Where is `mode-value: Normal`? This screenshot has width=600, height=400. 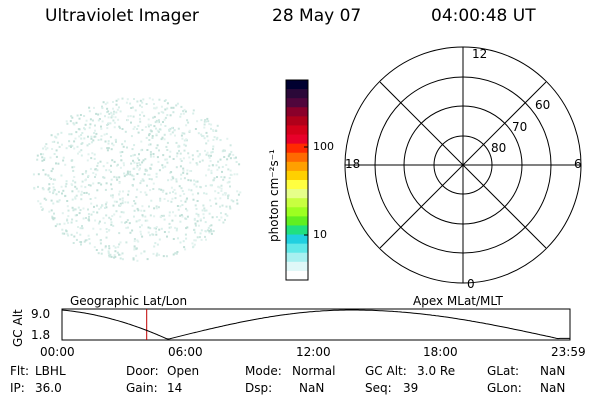
mode-value: Normal is located at coordinates (313, 371).